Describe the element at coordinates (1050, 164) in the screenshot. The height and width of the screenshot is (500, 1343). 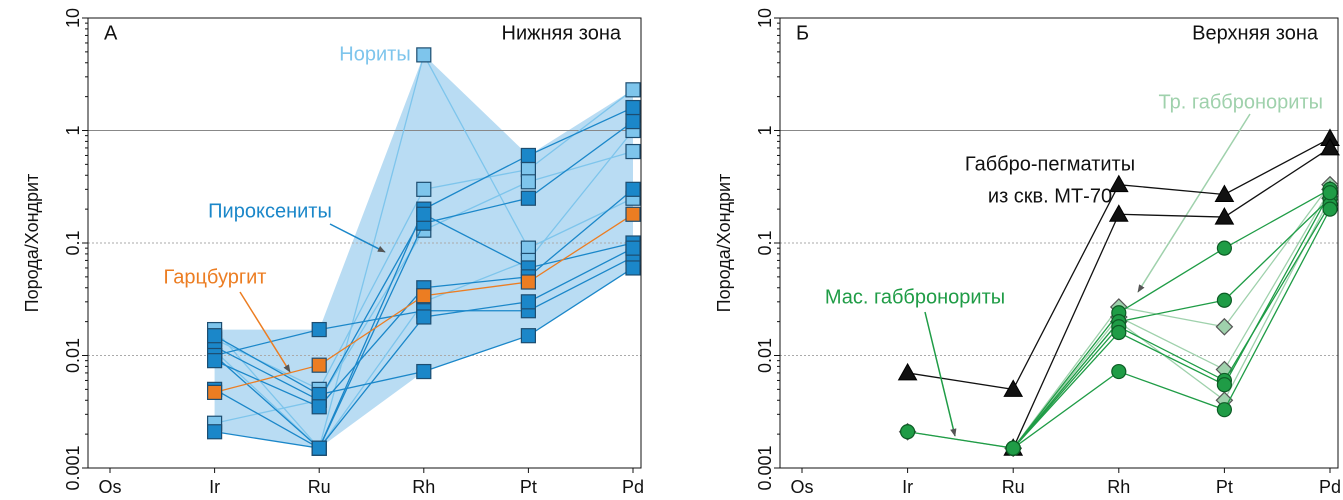
I see `series-annotation: Габбро-пегматиты` at that location.